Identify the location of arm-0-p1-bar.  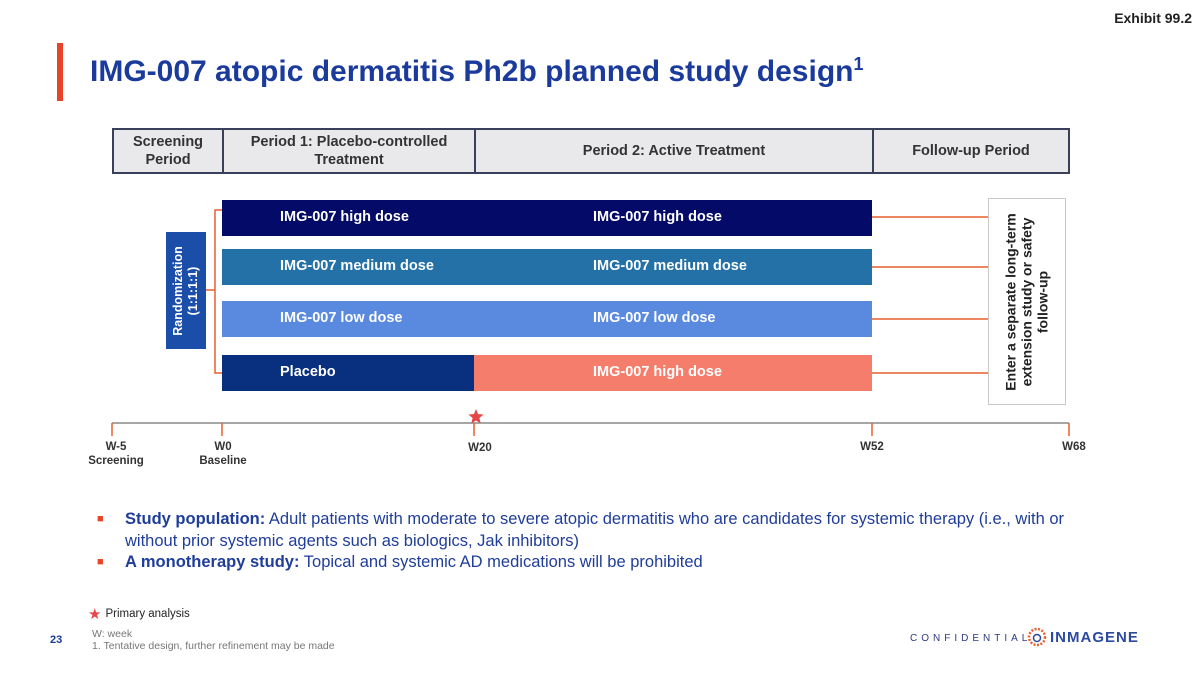
(547, 218).